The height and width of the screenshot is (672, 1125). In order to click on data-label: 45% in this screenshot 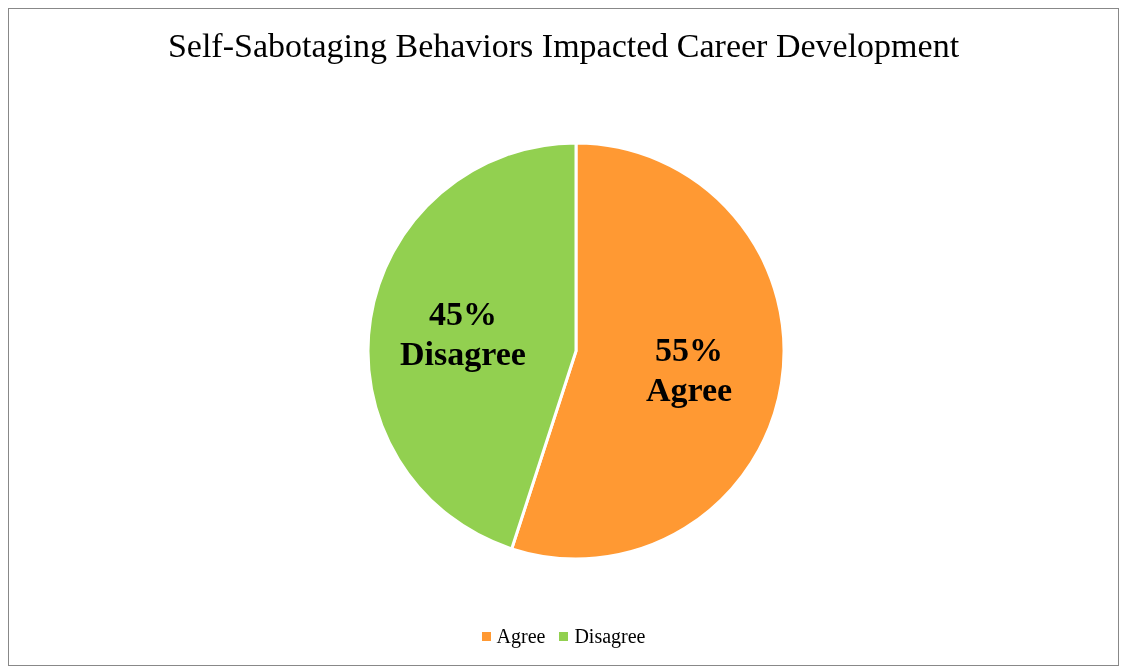, I will do `click(463, 314)`.